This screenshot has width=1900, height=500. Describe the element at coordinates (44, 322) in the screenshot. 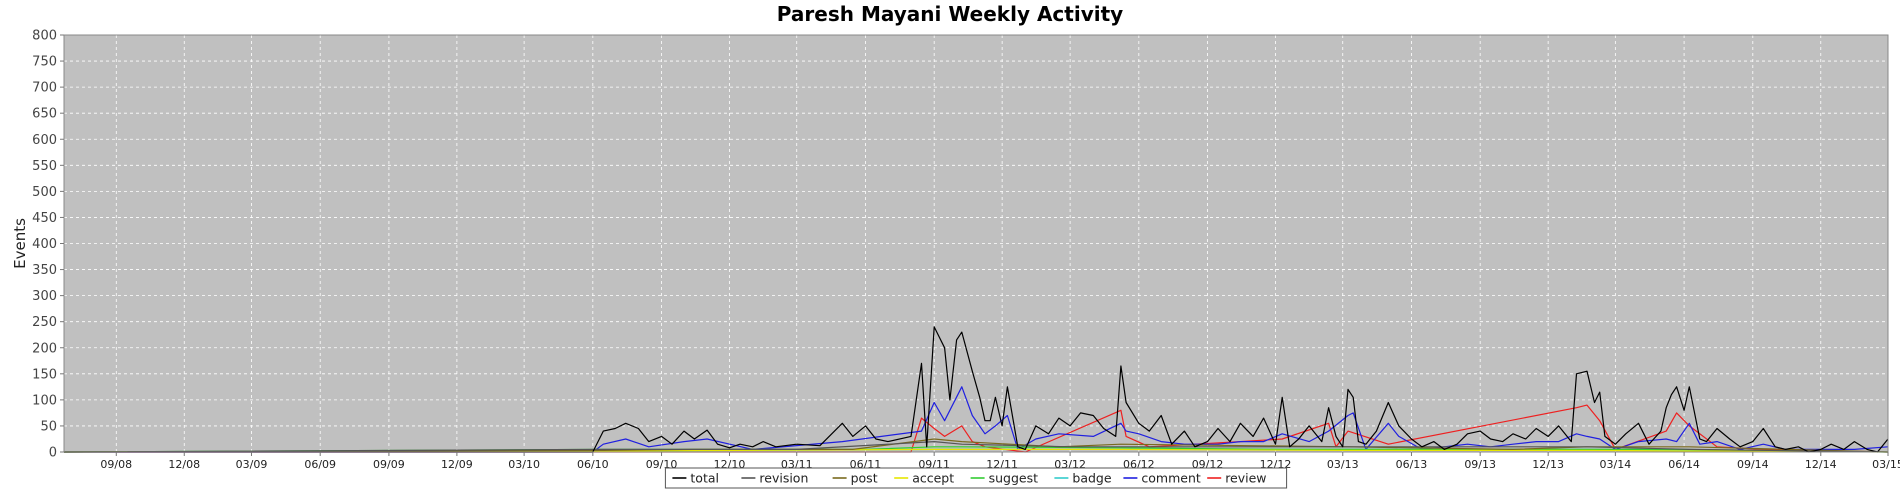

I see `y-tick-label: 250` at that location.